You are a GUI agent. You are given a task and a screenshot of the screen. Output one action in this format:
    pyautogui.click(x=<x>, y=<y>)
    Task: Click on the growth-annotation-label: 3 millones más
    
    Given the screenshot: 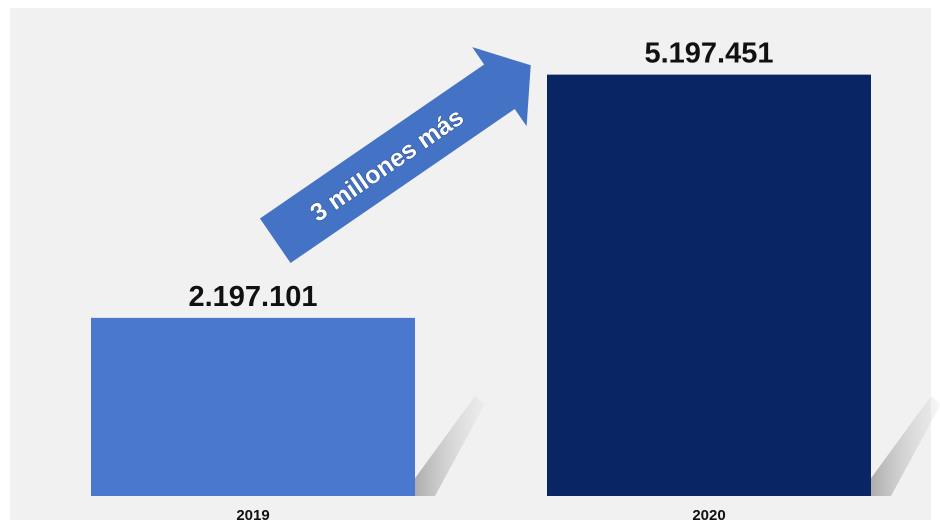 What is the action you would take?
    pyautogui.click(x=387, y=165)
    